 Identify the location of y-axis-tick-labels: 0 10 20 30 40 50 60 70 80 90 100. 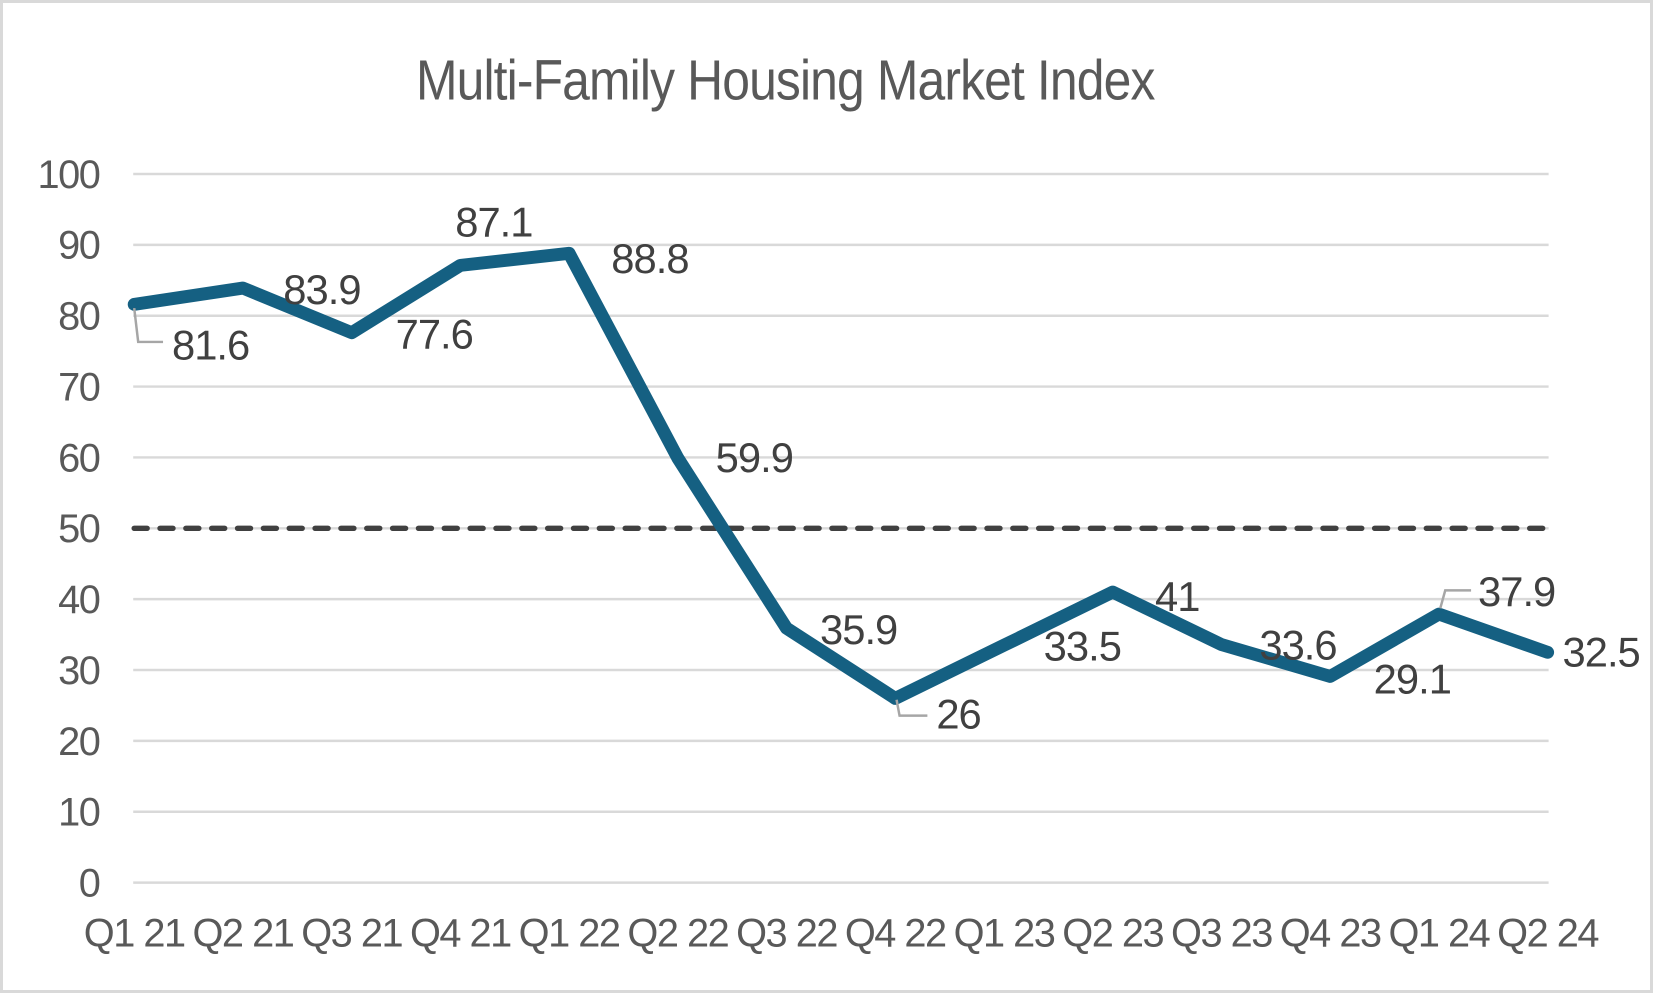
(70, 529).